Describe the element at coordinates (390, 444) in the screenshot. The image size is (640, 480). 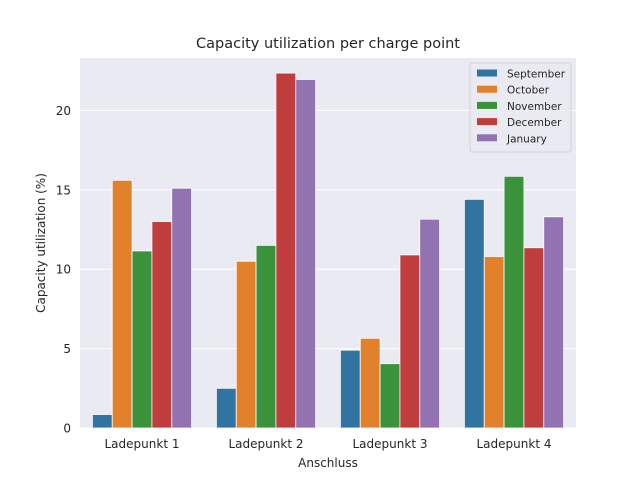
I see `x-tick-label: Ladepunkt 3` at that location.